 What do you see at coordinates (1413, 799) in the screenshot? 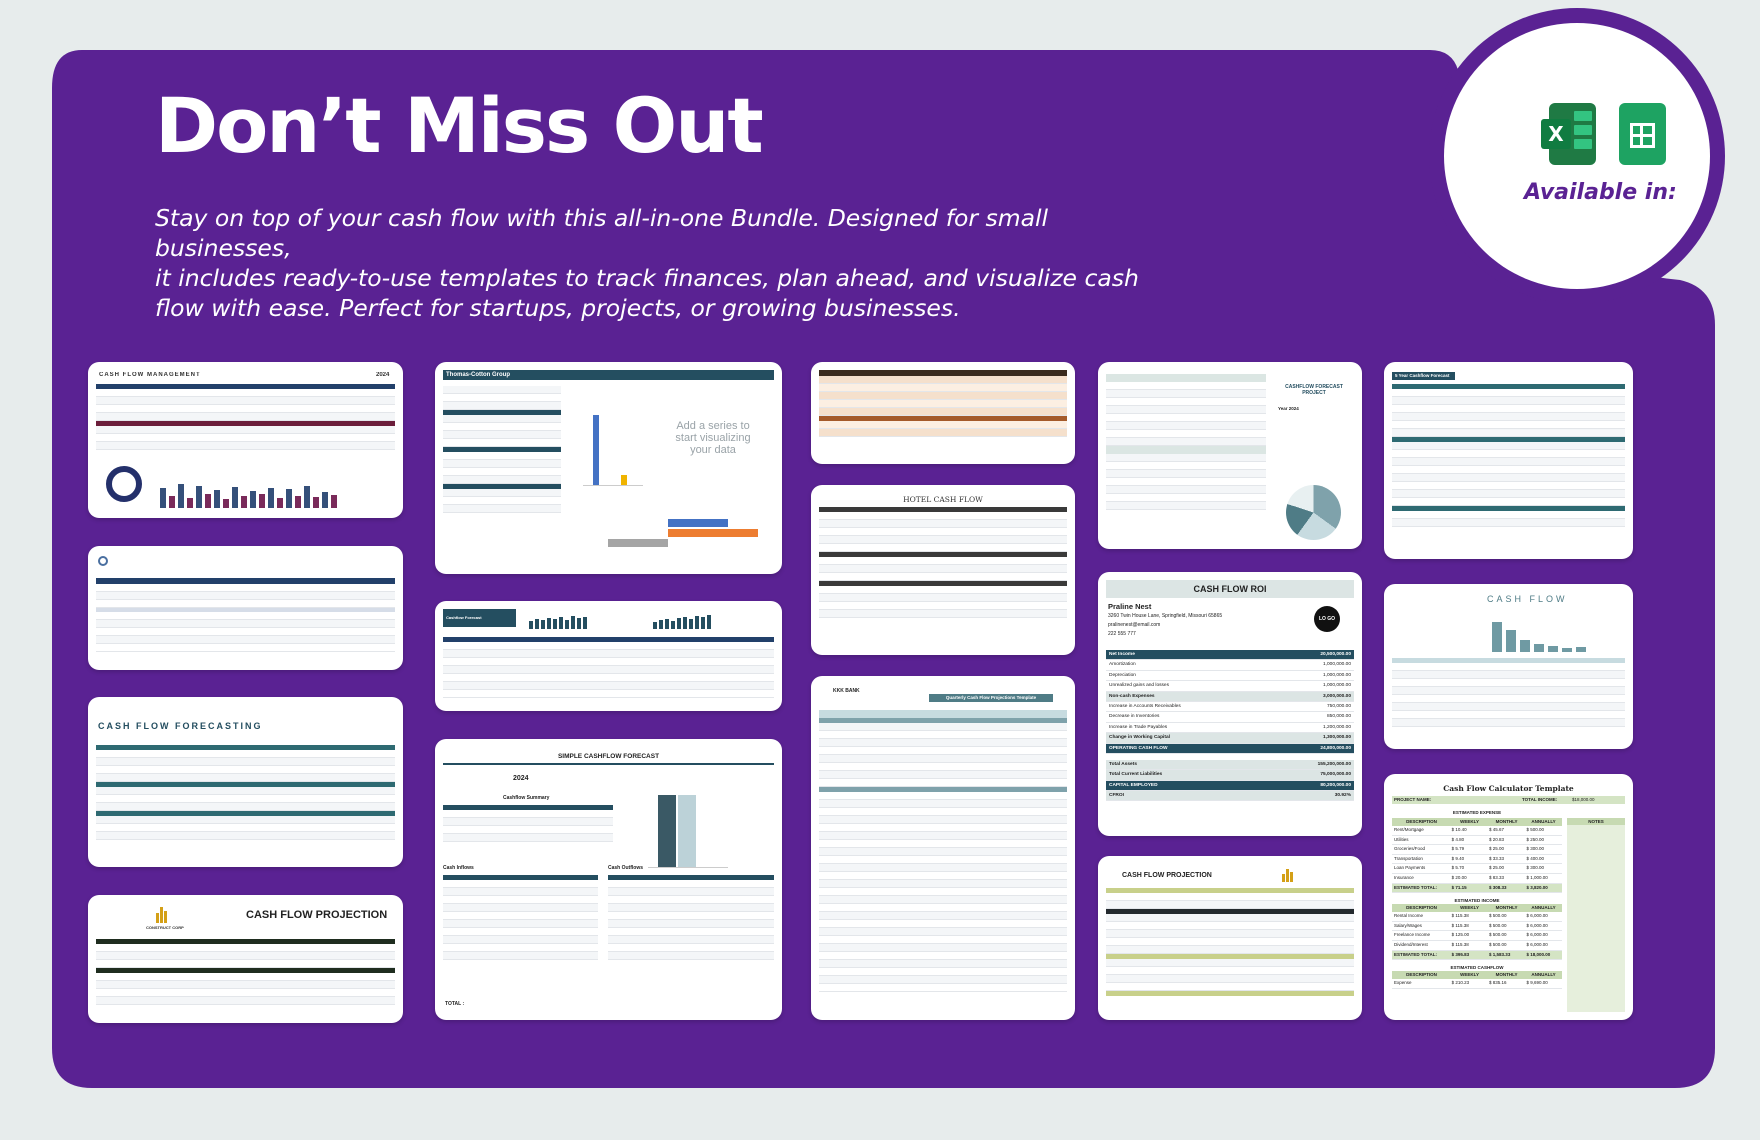
I see `project-name-label: PROJECT NAME:` at bounding box center [1413, 799].